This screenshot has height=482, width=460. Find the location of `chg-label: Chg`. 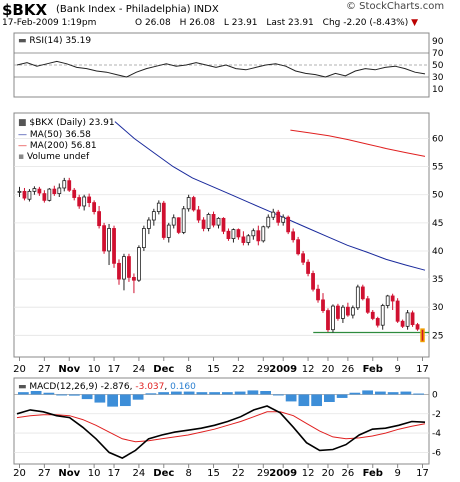

chg-label: Chg is located at coordinates (331, 23).